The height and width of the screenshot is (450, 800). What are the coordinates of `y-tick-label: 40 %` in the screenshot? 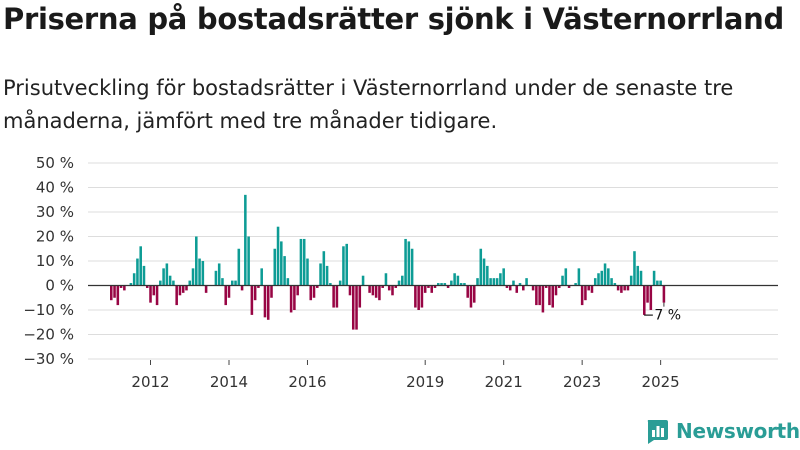 It's located at (55, 188).